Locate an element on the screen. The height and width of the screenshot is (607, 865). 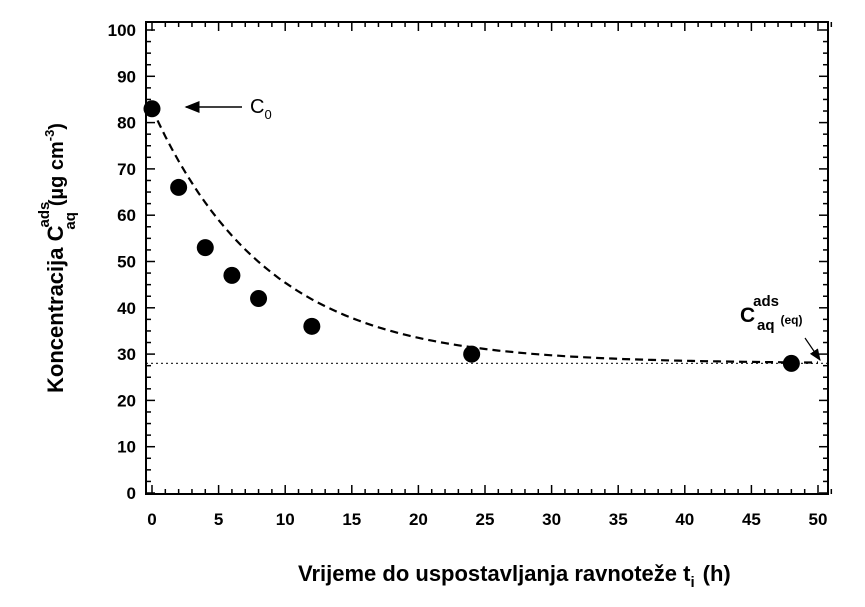
y-tick-label: 0 is located at coordinates (131, 493).